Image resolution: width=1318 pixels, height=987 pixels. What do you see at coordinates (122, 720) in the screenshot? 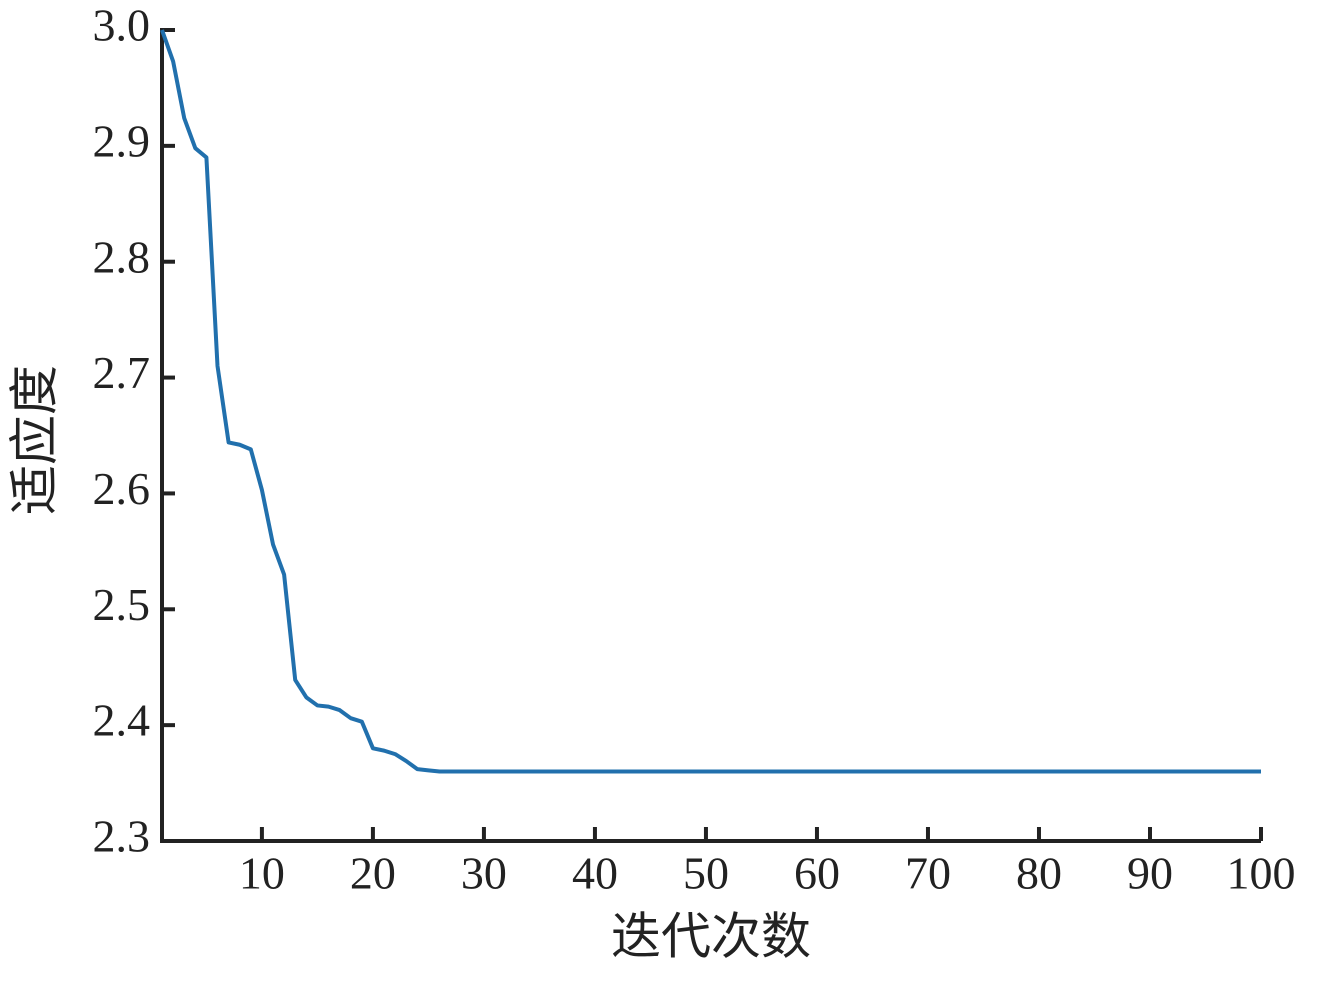
I see `y-tick-label: 2.4` at bounding box center [122, 720].